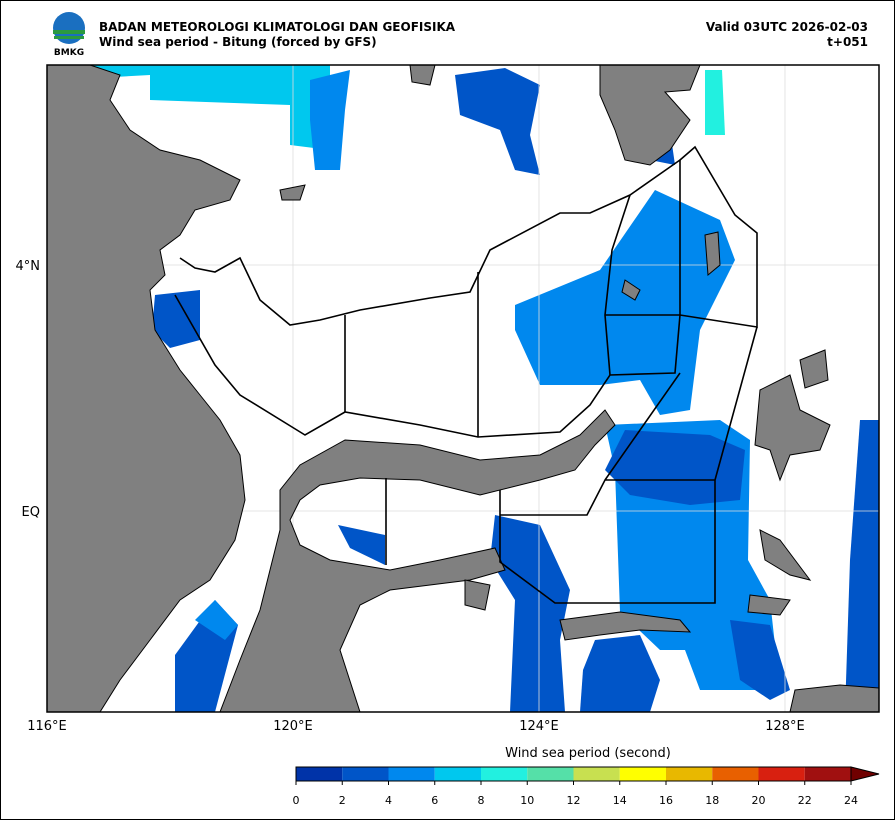  I want to click on colorbar-tick-label: 12, so click(574, 800).